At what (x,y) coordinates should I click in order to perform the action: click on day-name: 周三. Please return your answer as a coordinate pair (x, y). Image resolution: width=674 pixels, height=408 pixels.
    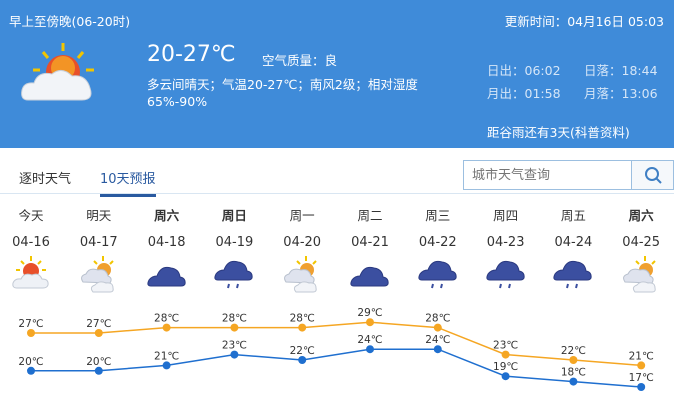
    Looking at the image, I should click on (438, 215).